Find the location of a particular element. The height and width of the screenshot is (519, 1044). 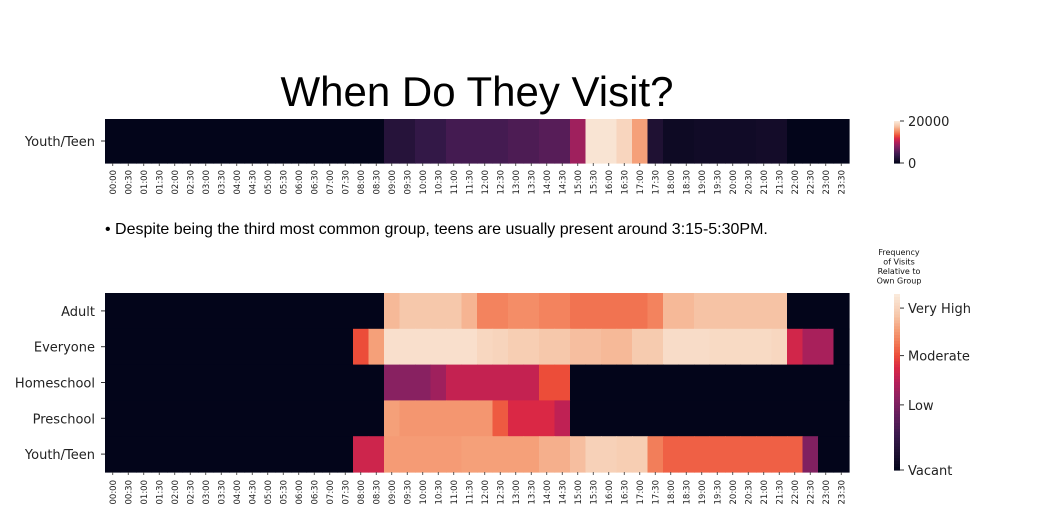

x-tick-label: 18:00 is located at coordinates (672, 182).